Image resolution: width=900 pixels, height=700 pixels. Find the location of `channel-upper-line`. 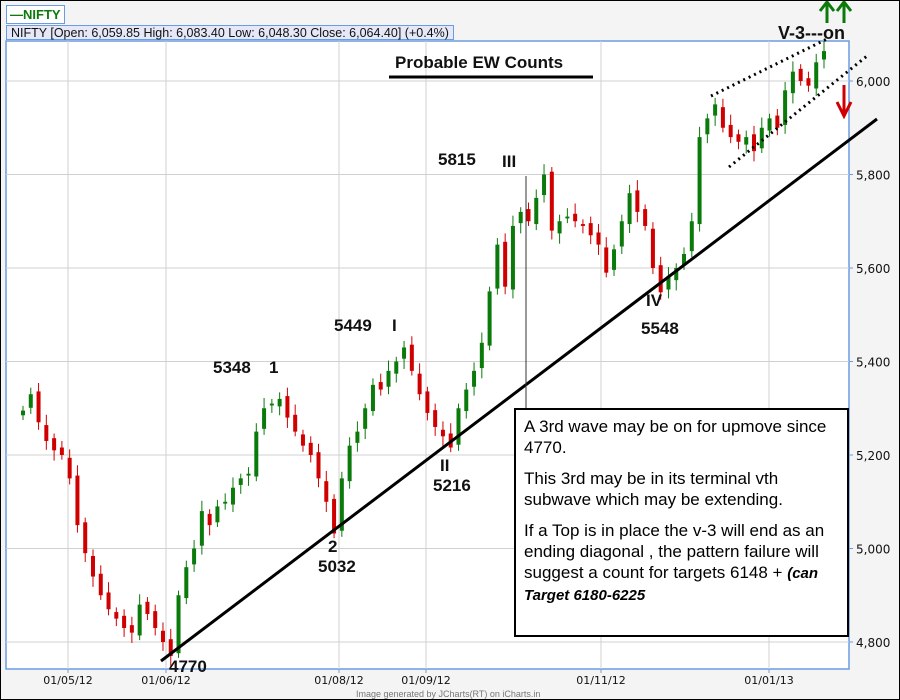

channel-upper-line is located at coordinates (770, 67).